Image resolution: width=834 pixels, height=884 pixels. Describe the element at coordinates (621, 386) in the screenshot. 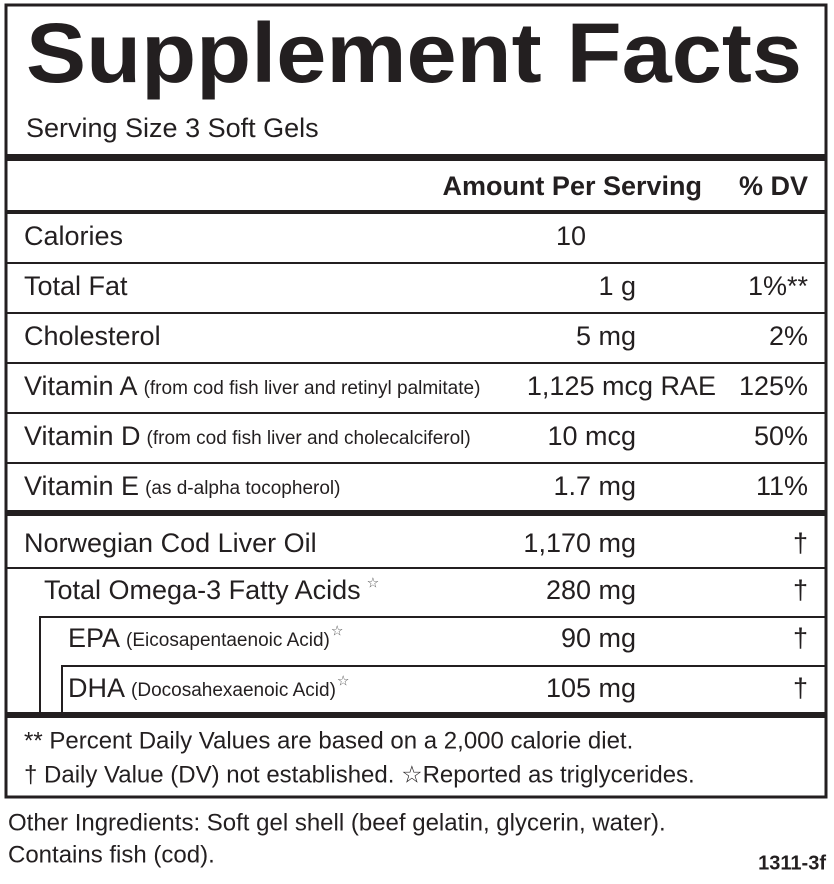

I see `amount: 1,125 mcg RAE` at that location.